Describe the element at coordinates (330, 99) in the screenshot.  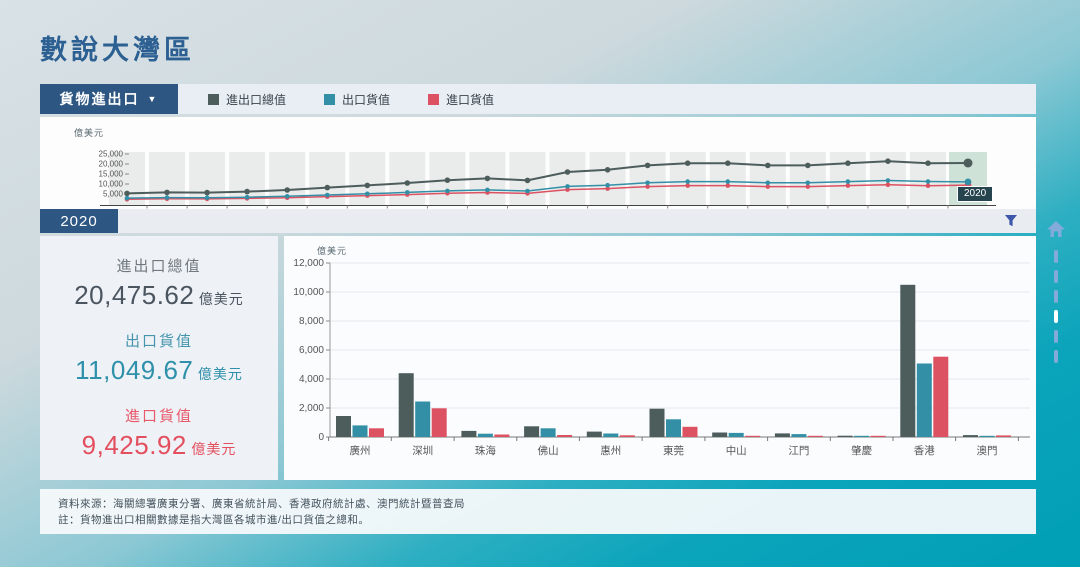
I see `export-swatch-icon` at that location.